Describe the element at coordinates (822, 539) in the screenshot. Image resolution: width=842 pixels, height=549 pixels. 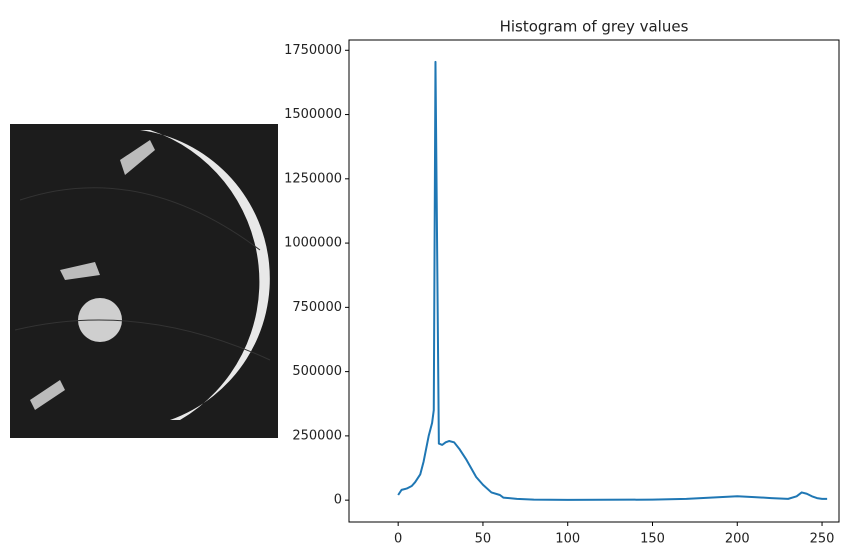
I see `x-tick-label: 250` at that location.